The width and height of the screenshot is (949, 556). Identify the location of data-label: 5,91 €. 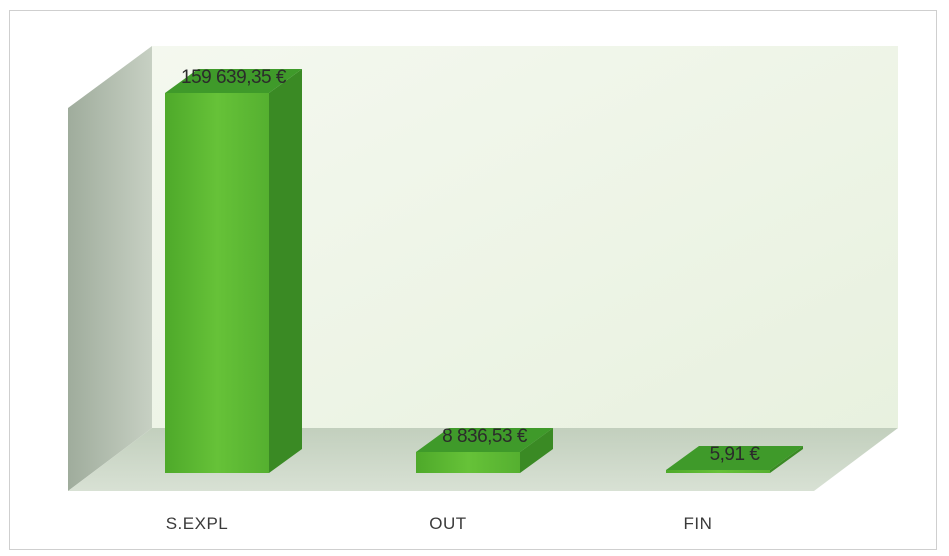
(735, 454).